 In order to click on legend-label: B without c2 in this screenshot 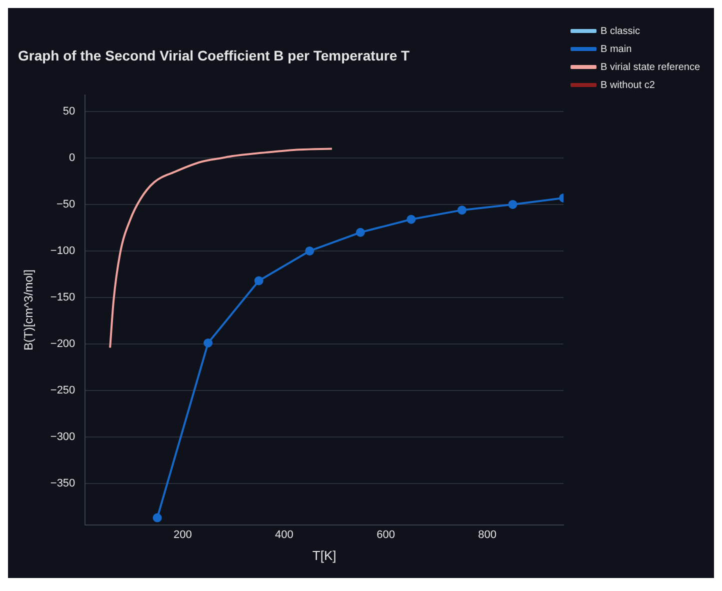, I will do `click(628, 85)`.